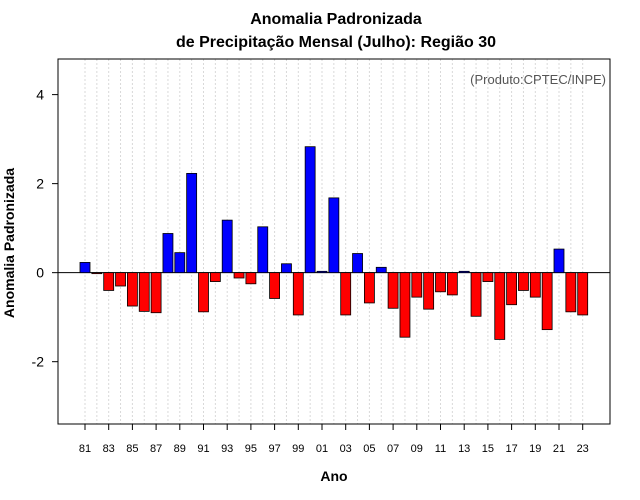 The height and width of the screenshot is (500, 640). What do you see at coordinates (488, 449) in the screenshot?
I see `x-tick-label: 15` at bounding box center [488, 449].